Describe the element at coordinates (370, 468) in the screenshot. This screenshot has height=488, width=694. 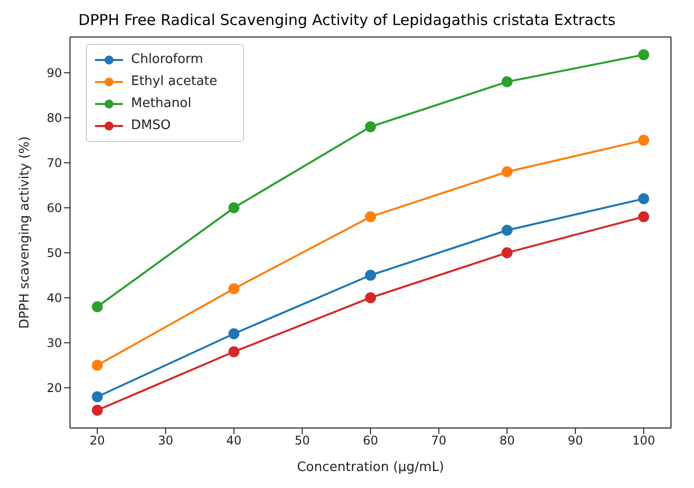
I see `x-axis-title: Concentration (μg/mL)` at that location.